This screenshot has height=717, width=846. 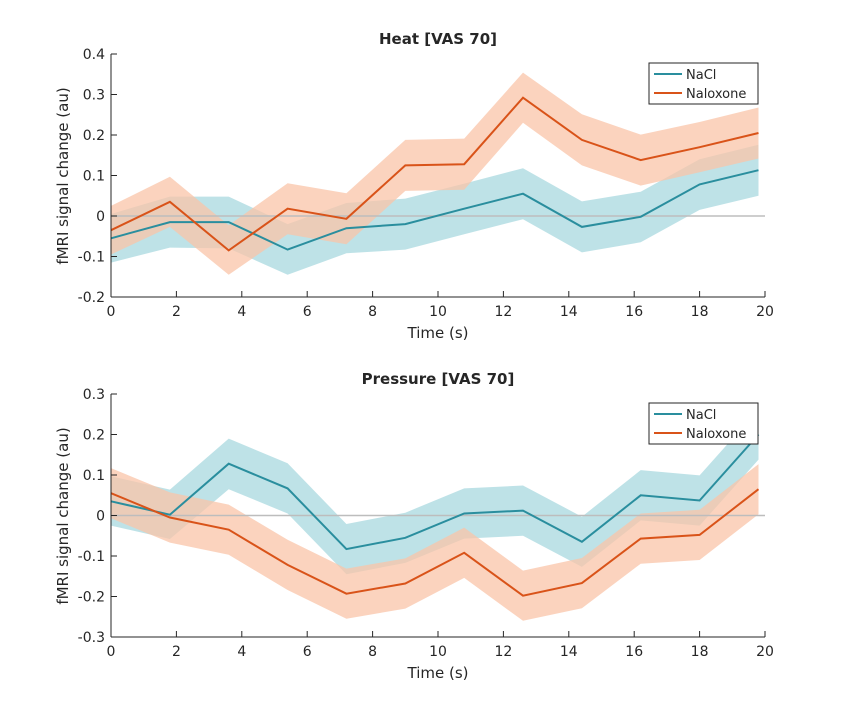 What do you see at coordinates (765, 312) in the screenshot?
I see `heat-x-tick-label: 20` at bounding box center [765, 312].